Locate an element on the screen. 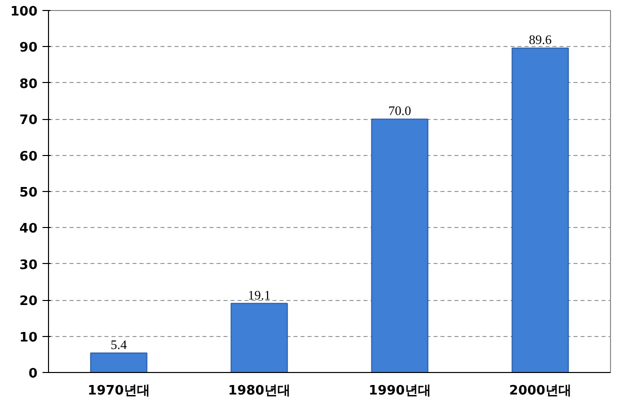  y-tick-label: 20 is located at coordinates (28, 302).